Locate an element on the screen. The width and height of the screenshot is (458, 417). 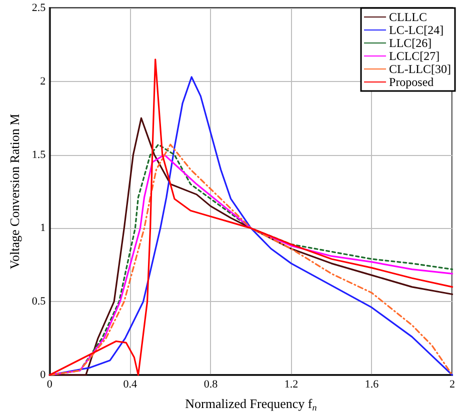
x-tick-label: 0.4 is located at coordinates (130, 384).